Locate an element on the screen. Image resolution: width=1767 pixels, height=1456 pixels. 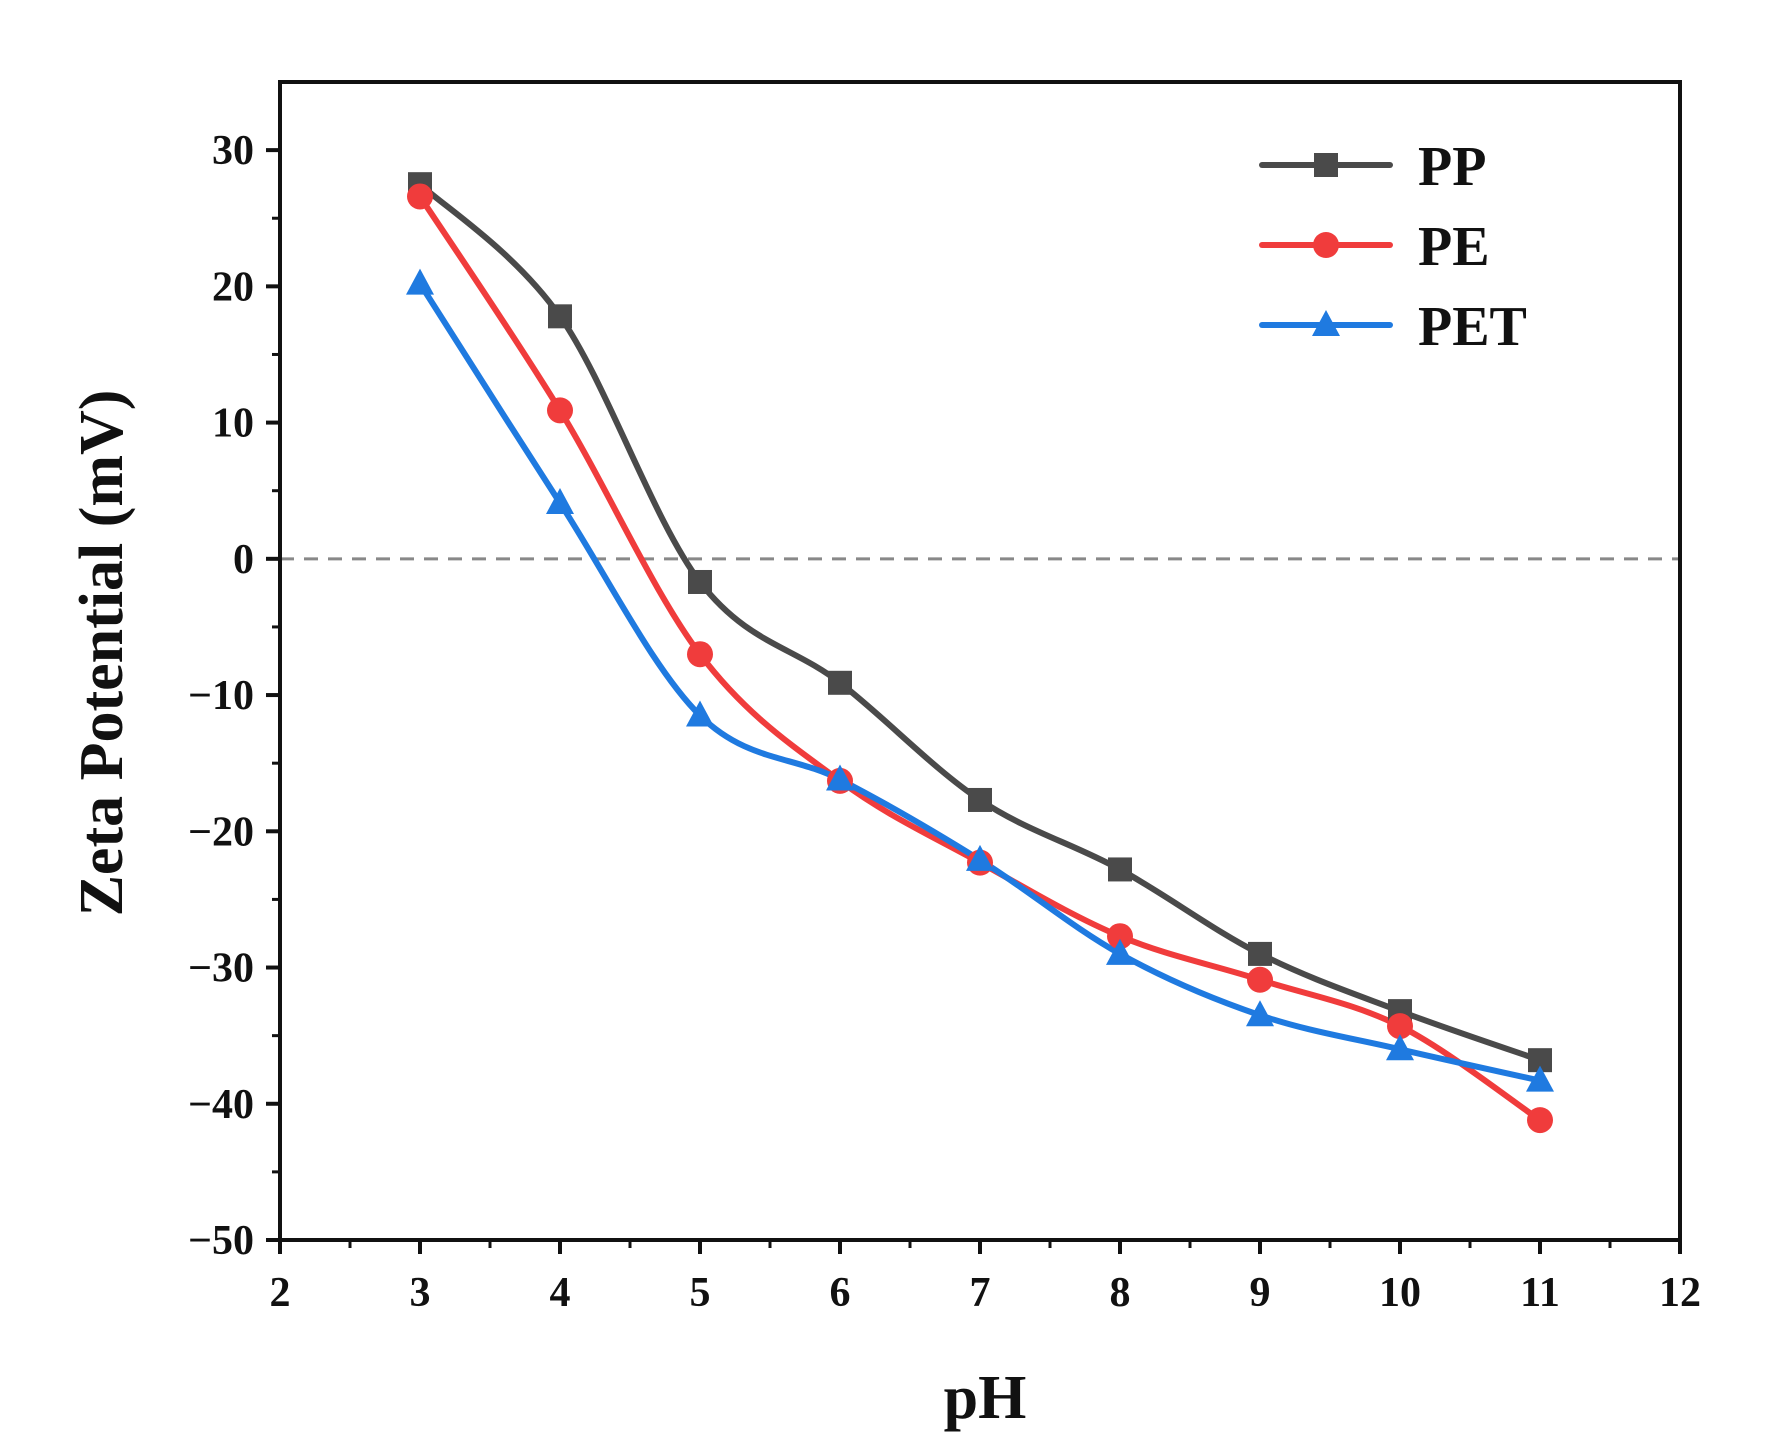
legend-marker-pe is located at coordinates (1326, 245).